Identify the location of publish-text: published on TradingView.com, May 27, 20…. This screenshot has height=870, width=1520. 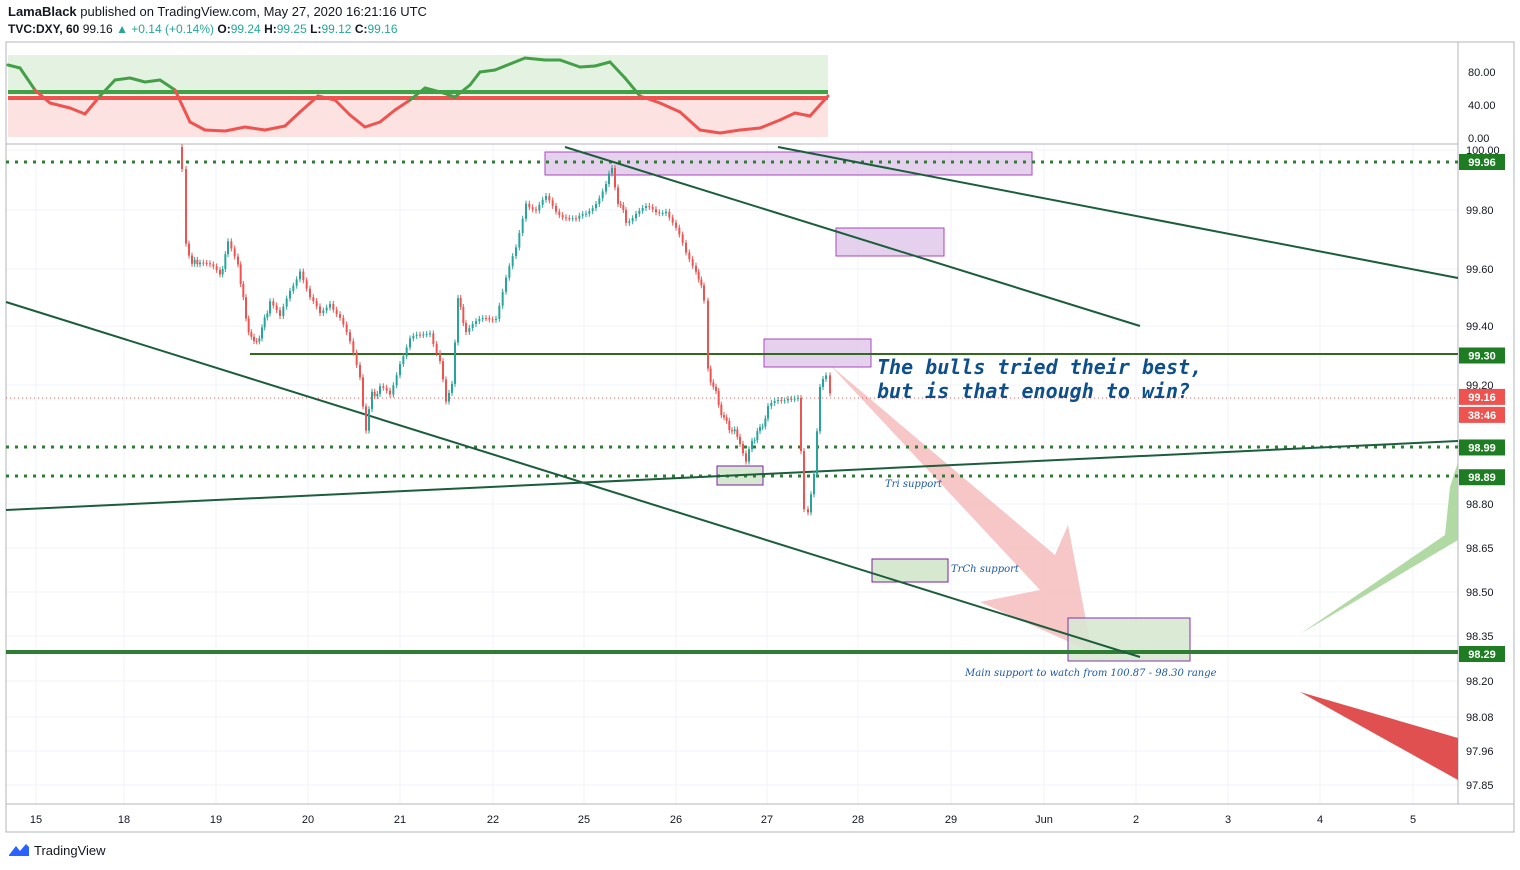
(251, 11).